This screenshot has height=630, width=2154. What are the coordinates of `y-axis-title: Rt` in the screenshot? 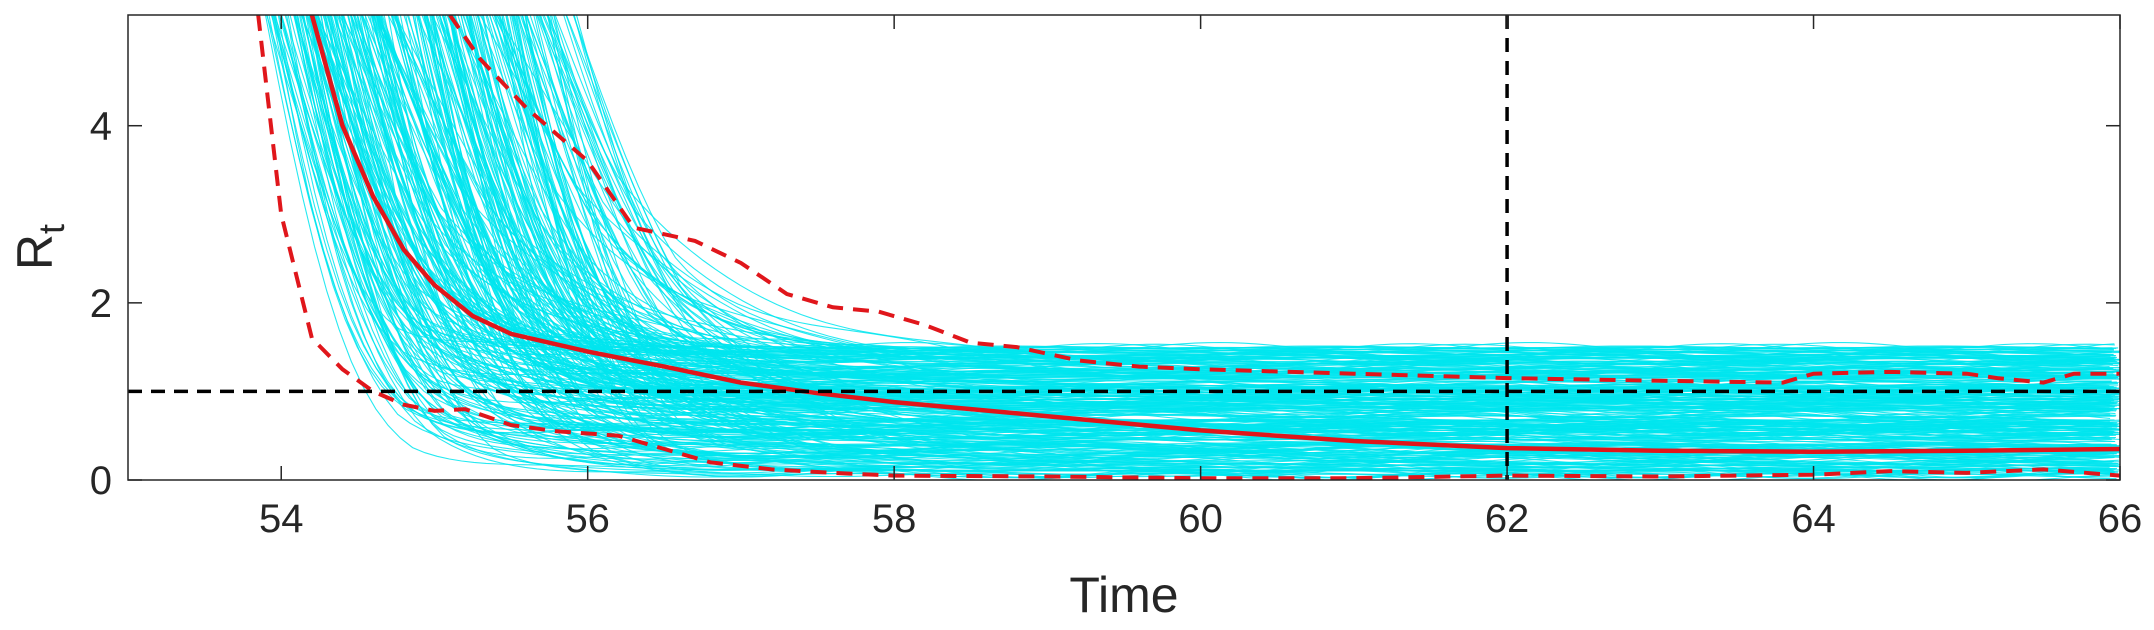 It's located at (39, 247).